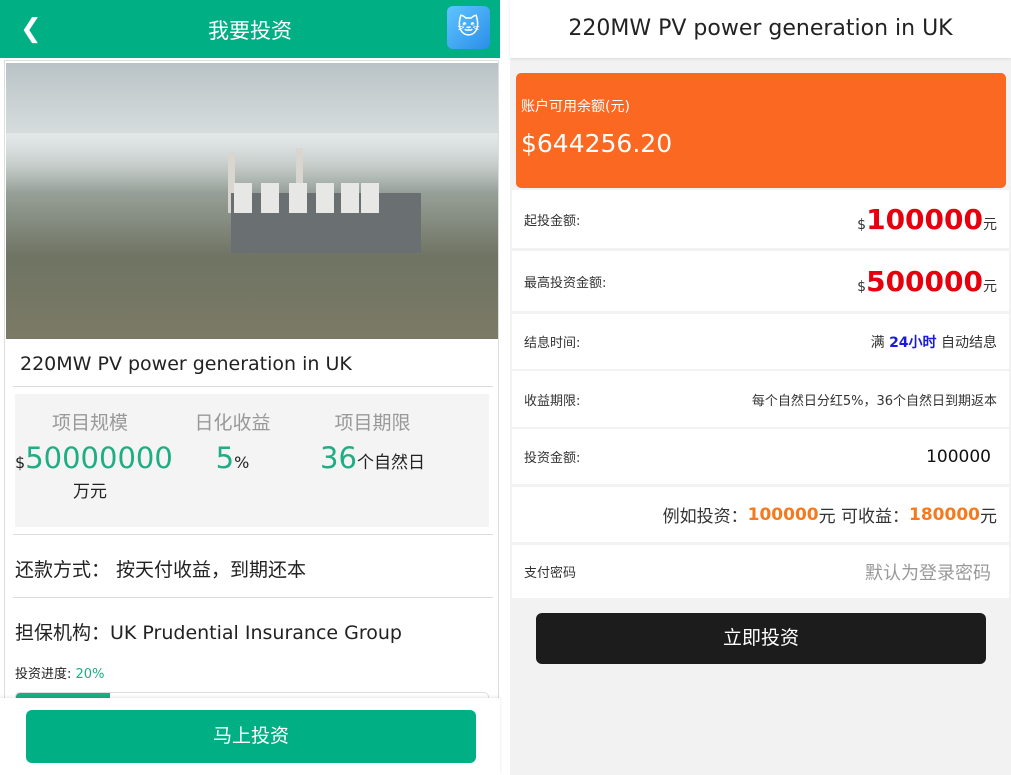 This screenshot has width=1011, height=775. What do you see at coordinates (552, 401) in the screenshot?
I see `term-label: 收益期限:` at bounding box center [552, 401].